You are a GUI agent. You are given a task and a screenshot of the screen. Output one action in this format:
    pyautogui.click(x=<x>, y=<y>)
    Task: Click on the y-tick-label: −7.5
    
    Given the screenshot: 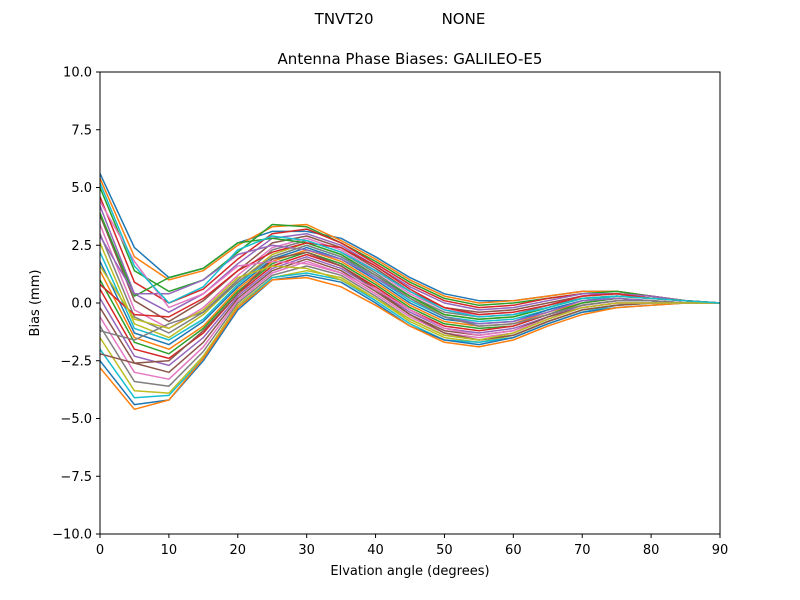 What is the action you would take?
    pyautogui.click(x=76, y=477)
    